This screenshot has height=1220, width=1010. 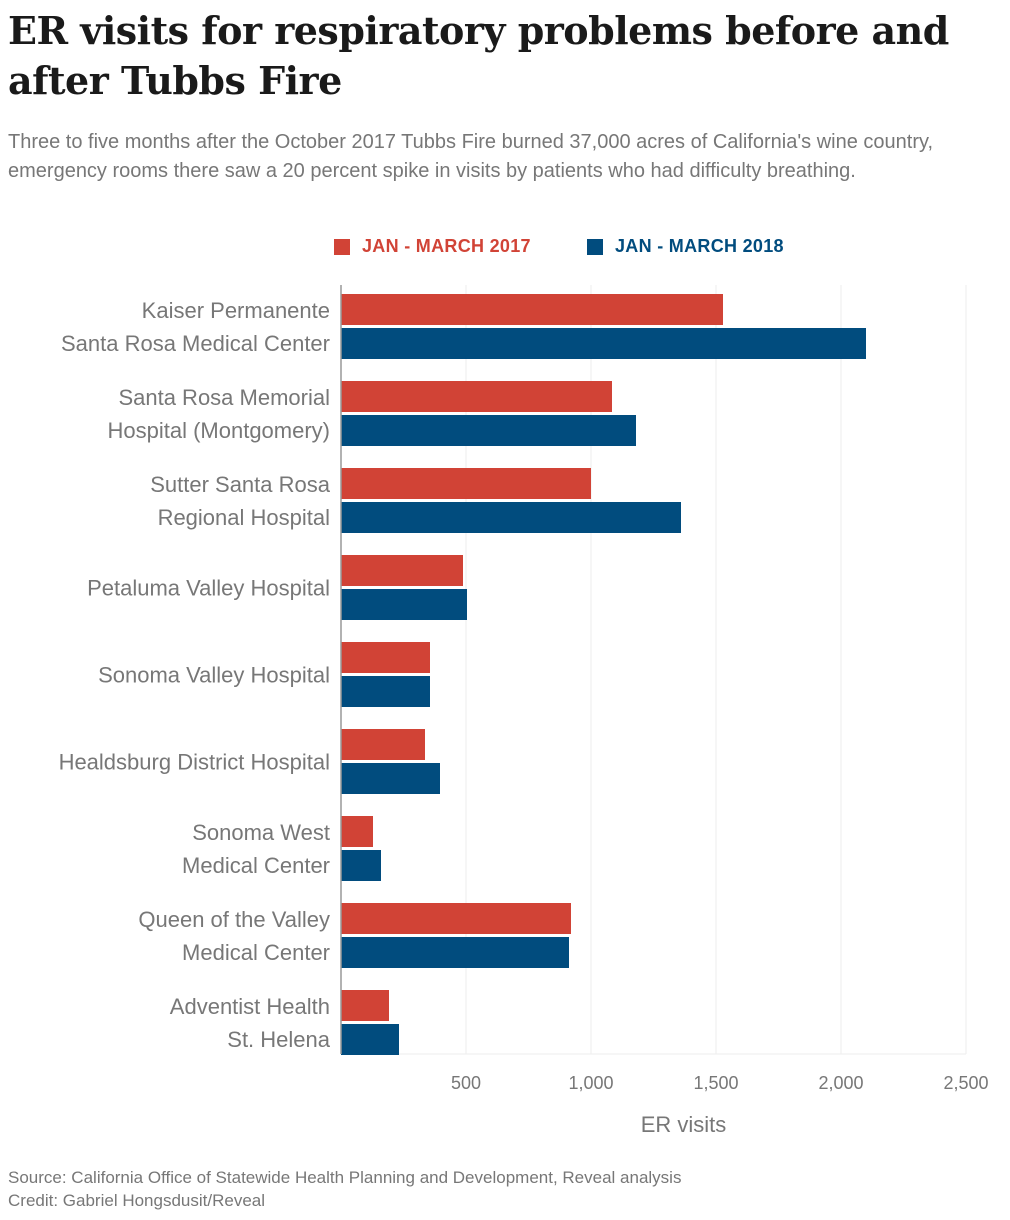 I want to click on category-label: Regional Hospital, so click(x=244, y=517).